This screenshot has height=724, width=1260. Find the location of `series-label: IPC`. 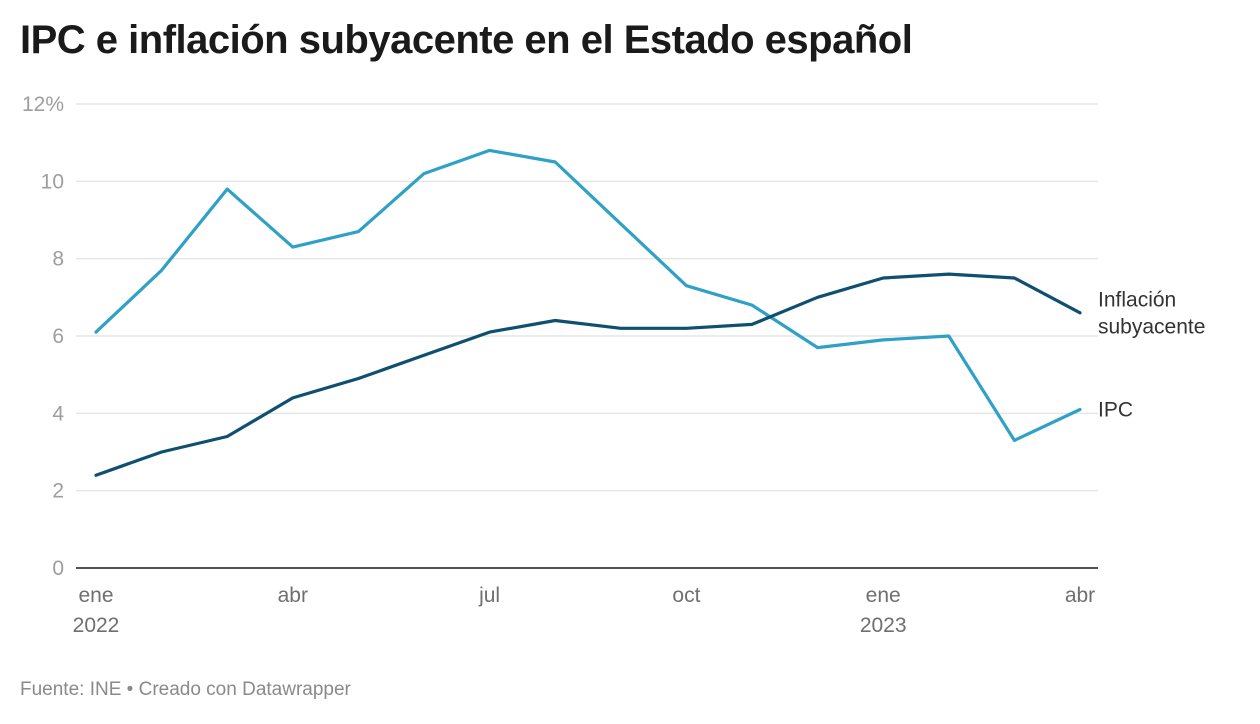

series-label: IPC is located at coordinates (1115, 409).